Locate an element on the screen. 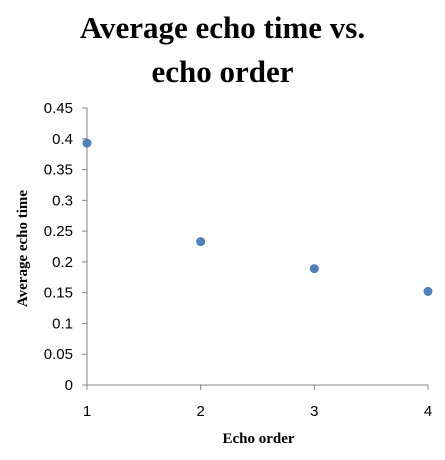 The width and height of the screenshot is (445, 460). y-tick-label: 0.05 is located at coordinates (58, 354).